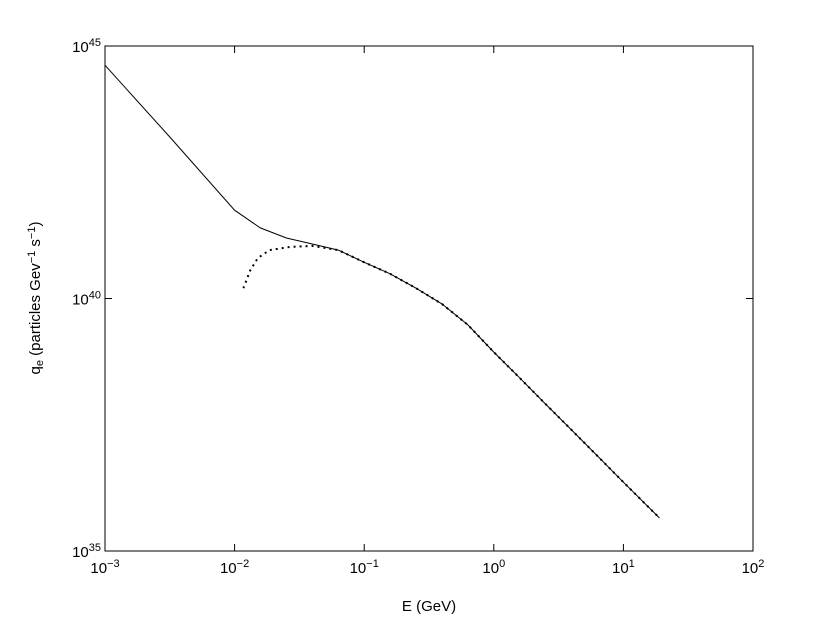 The height and width of the screenshot is (625, 830). What do you see at coordinates (35, 370) in the screenshot?
I see `y-label-part: q` at bounding box center [35, 370].